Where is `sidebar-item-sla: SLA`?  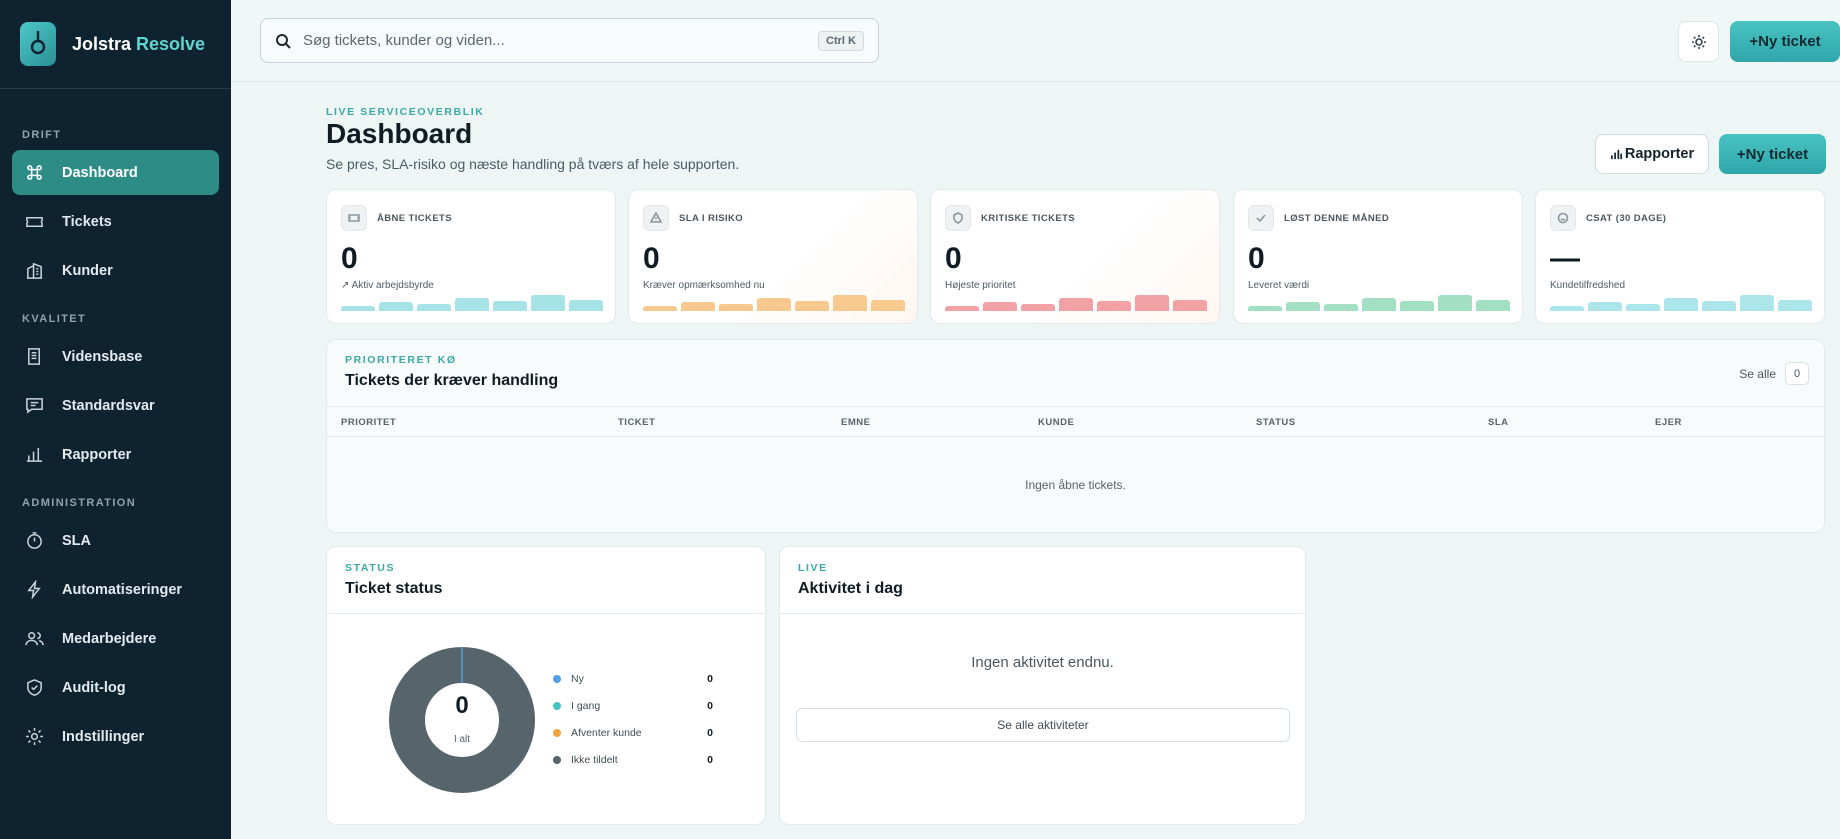 sidebar-item-sla: SLA is located at coordinates (115, 540).